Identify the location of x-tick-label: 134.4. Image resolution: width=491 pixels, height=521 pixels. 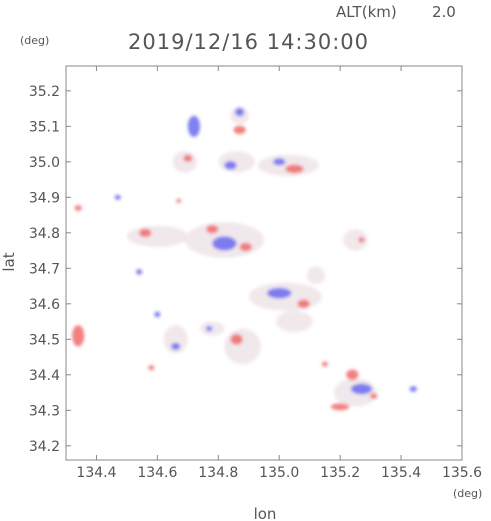
(96, 473).